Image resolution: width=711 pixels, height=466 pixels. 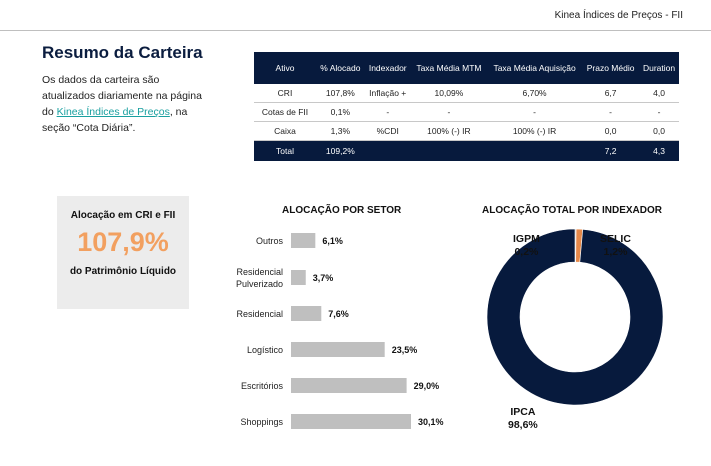 I want to click on donut-label-igpm: IGPM 0,2%, so click(x=526, y=246).